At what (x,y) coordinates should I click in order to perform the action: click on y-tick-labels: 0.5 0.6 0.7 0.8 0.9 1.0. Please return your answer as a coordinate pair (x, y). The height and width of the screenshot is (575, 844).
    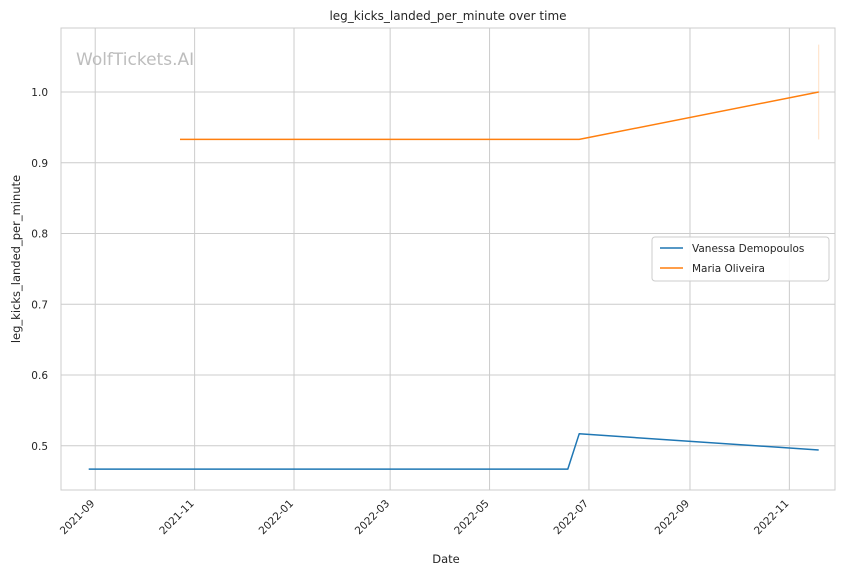
    Looking at the image, I should click on (39, 270).